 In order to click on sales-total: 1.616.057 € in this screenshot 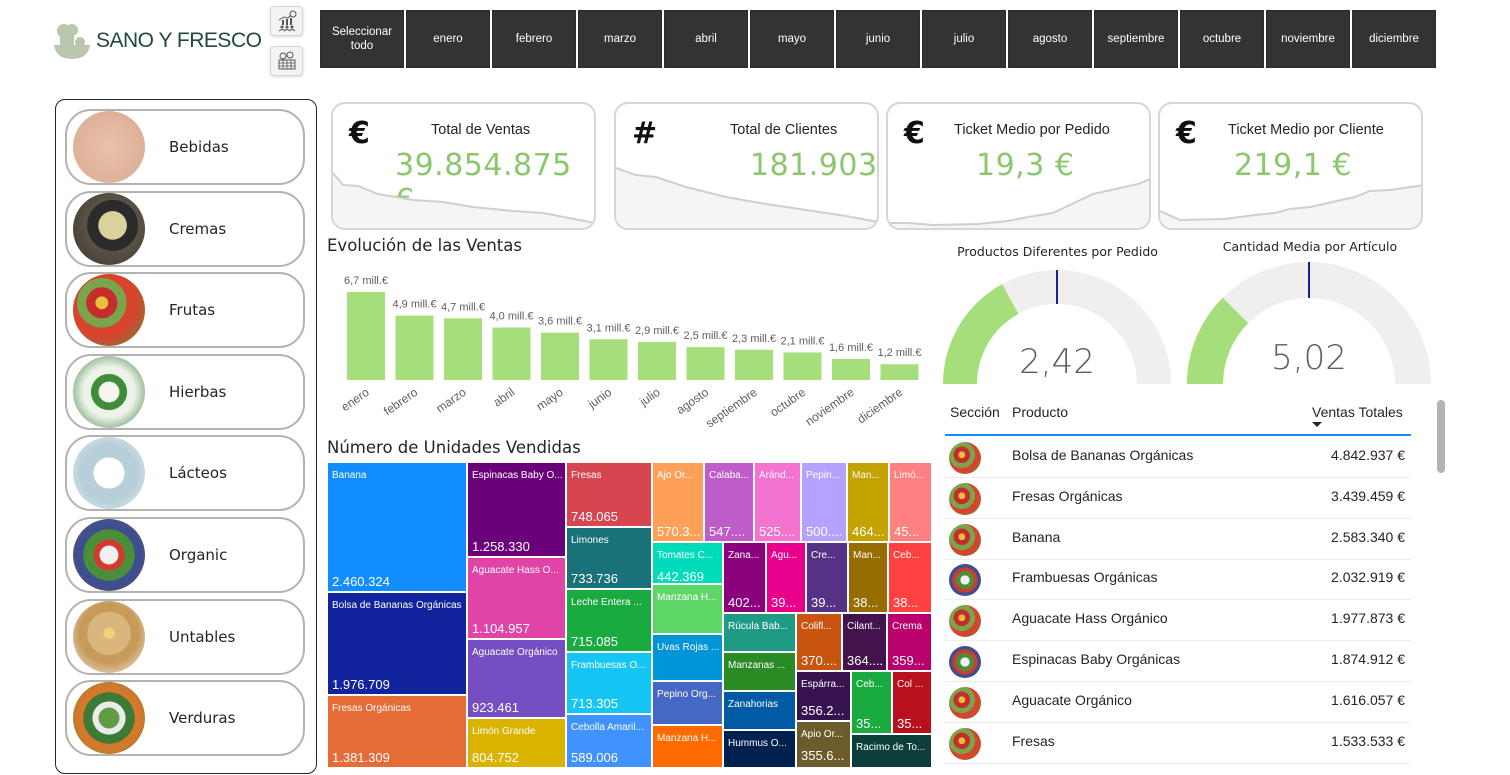, I will do `click(1368, 699)`.